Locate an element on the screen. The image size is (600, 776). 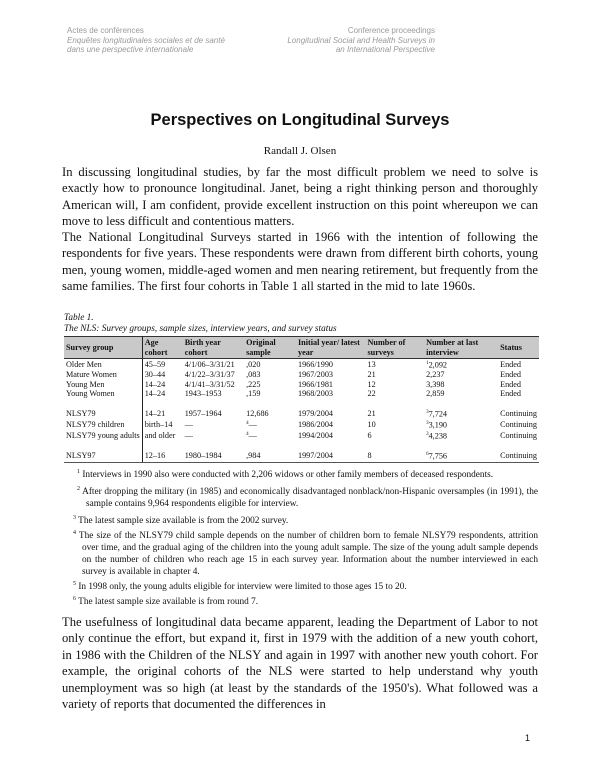
footnote-number: 5 is located at coordinates (74, 584).